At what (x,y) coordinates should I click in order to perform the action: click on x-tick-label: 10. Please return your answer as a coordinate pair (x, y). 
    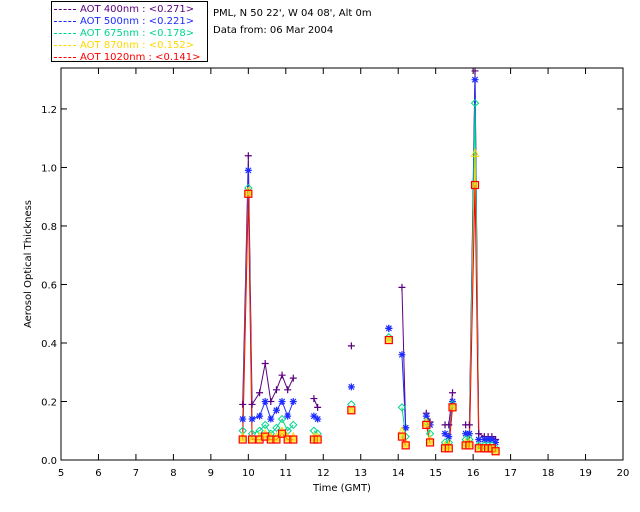
    Looking at the image, I should click on (248, 473).